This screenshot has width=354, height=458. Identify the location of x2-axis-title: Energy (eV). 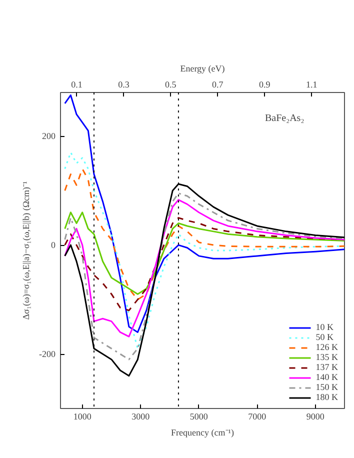
(202, 69).